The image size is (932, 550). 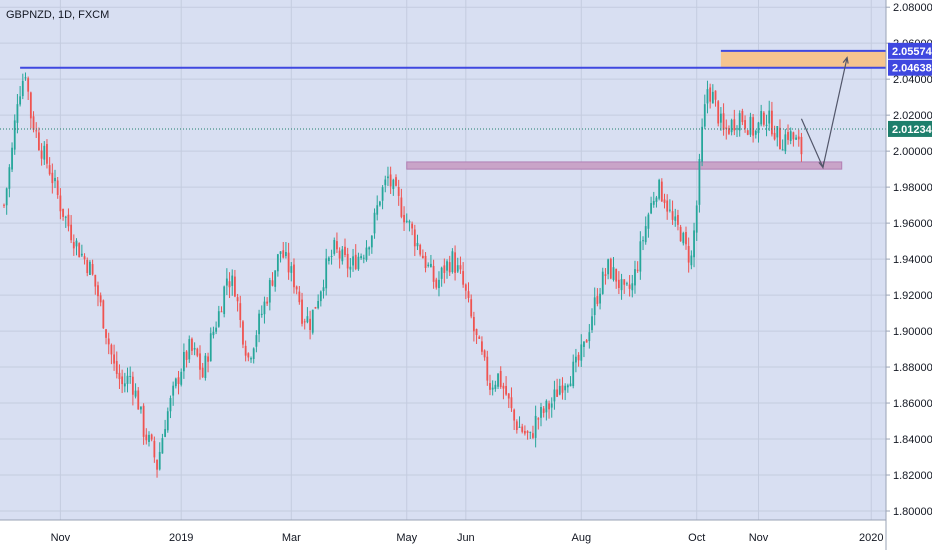 What do you see at coordinates (181, 538) in the screenshot?
I see `x-tick-label: 2019` at bounding box center [181, 538].